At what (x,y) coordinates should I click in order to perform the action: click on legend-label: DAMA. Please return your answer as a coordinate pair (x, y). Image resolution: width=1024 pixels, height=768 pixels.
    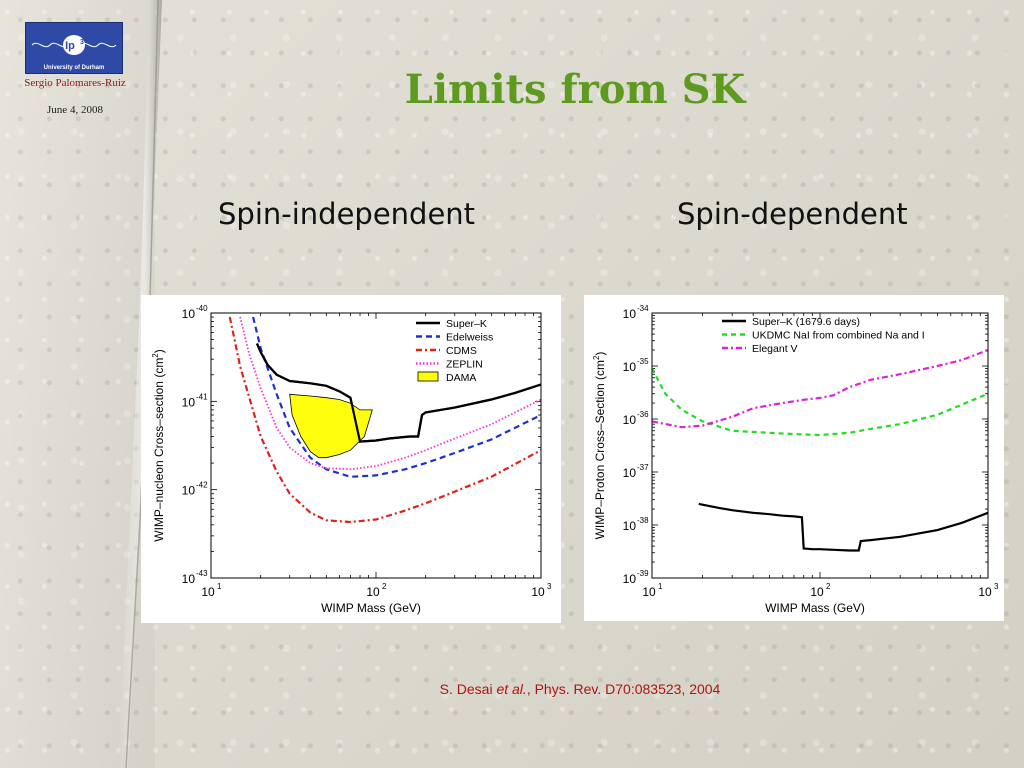
    Looking at the image, I should click on (461, 378).